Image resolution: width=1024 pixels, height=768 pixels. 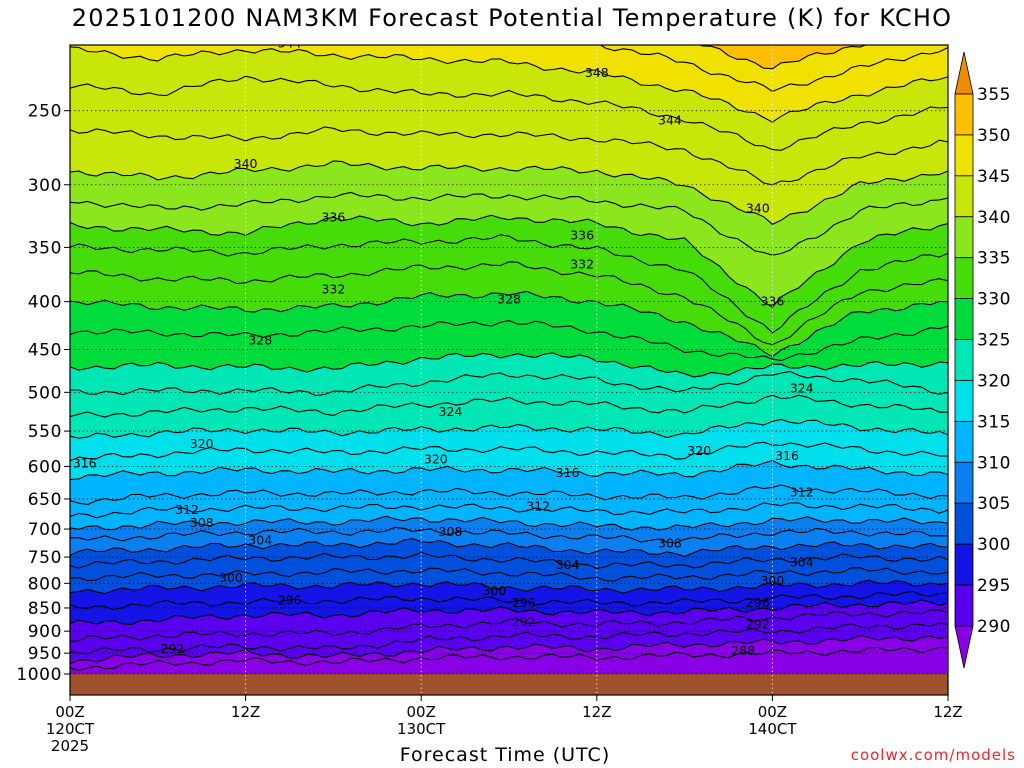 I want to click on colorbar-label-315: 315, so click(x=994, y=422).